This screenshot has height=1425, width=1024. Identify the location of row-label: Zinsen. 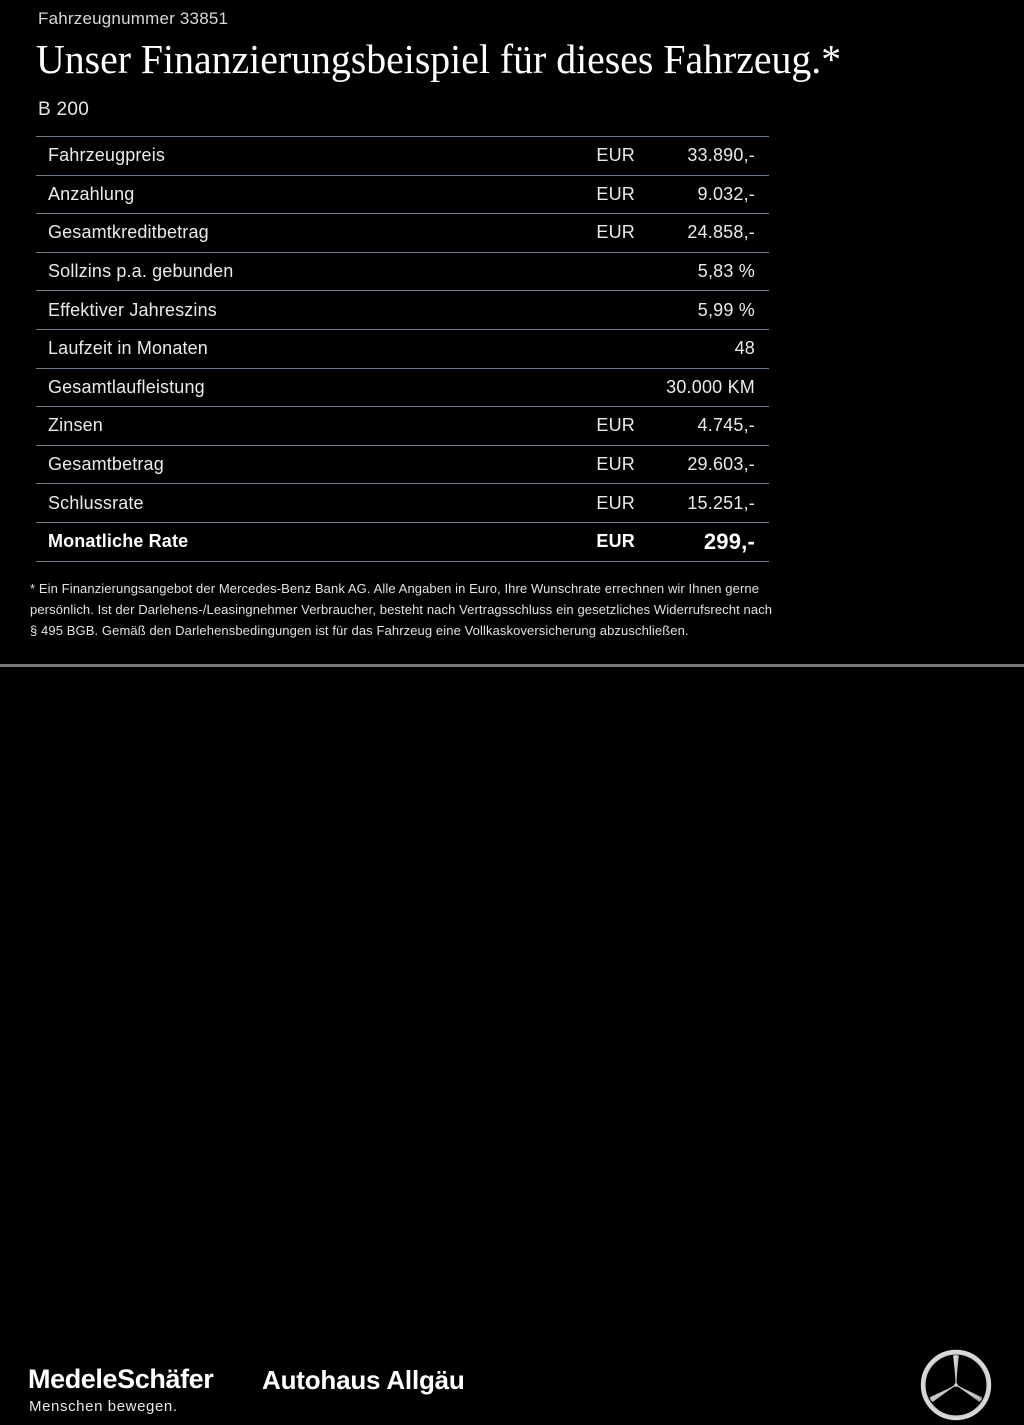
(272, 426).